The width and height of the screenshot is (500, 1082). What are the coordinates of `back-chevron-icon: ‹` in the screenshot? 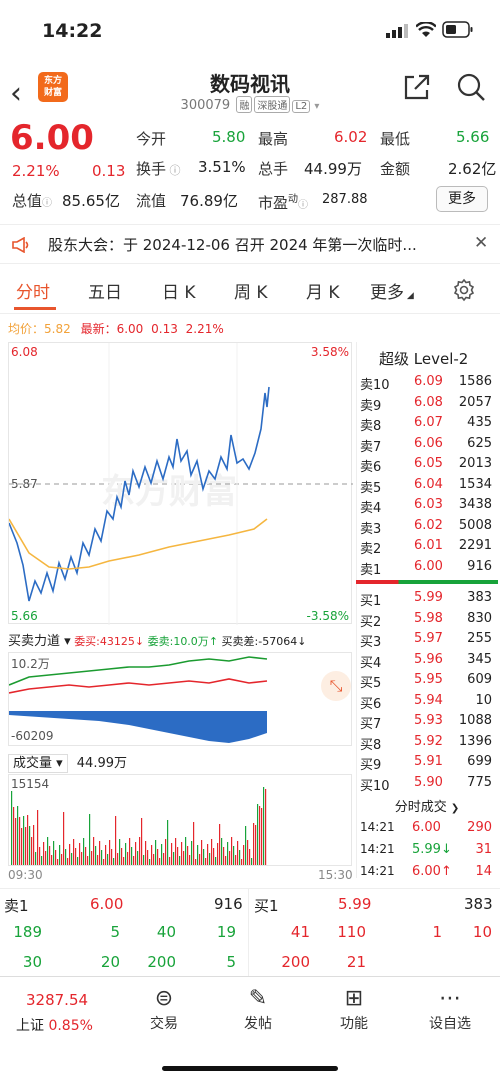 It's located at (16, 93).